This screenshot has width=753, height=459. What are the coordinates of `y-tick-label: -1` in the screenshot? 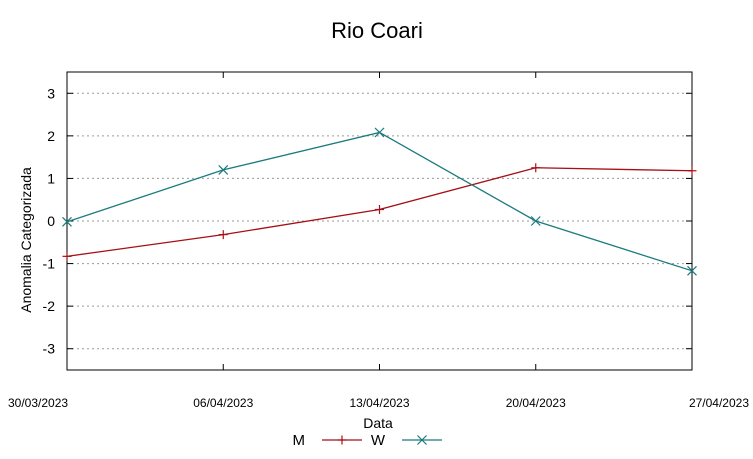 It's located at (49, 264).